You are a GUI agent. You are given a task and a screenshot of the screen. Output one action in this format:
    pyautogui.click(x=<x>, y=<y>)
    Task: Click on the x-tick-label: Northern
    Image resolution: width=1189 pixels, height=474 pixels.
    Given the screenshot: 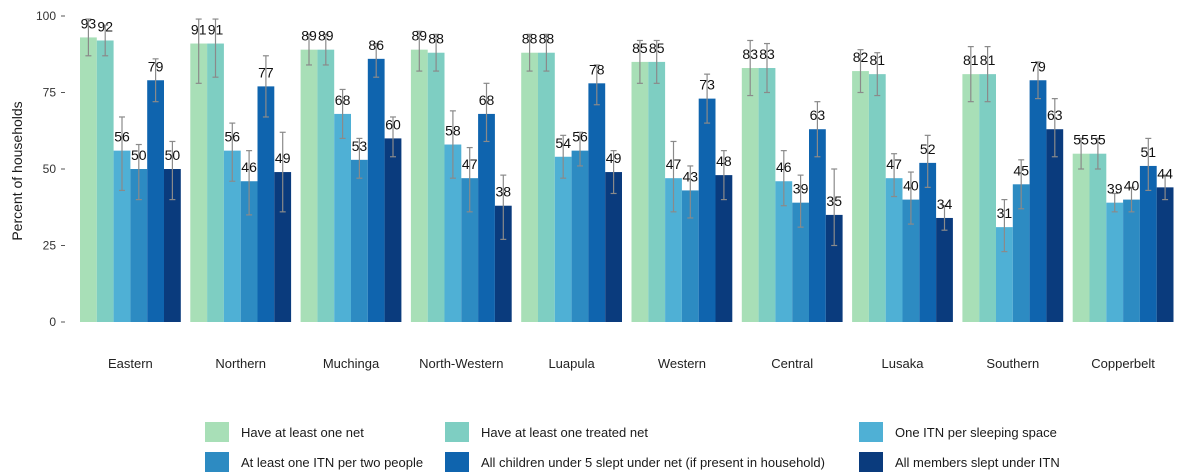 What is the action you would take?
    pyautogui.click(x=240, y=363)
    